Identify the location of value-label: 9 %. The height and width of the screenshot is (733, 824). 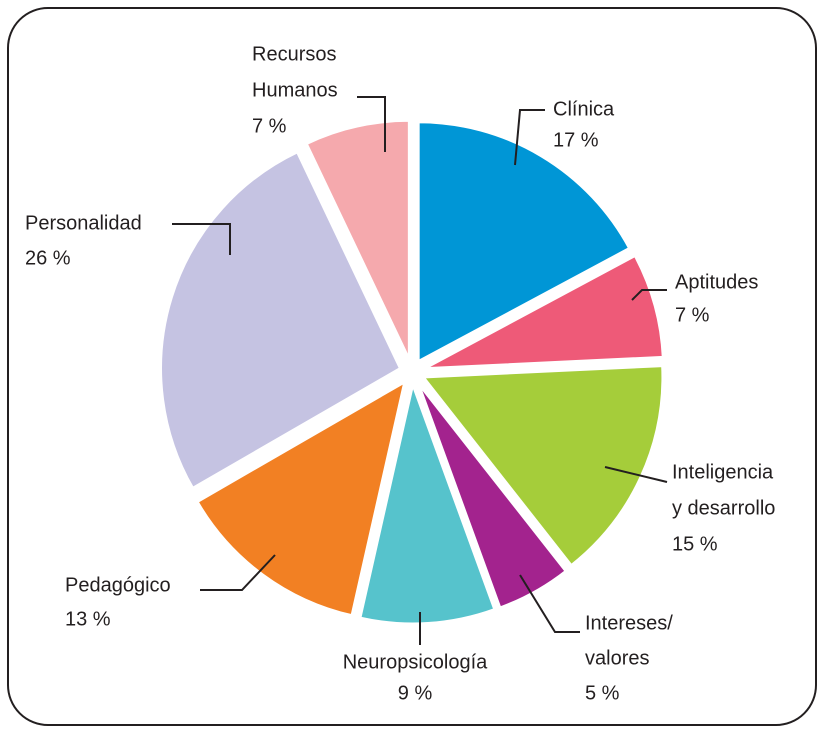
(415, 693).